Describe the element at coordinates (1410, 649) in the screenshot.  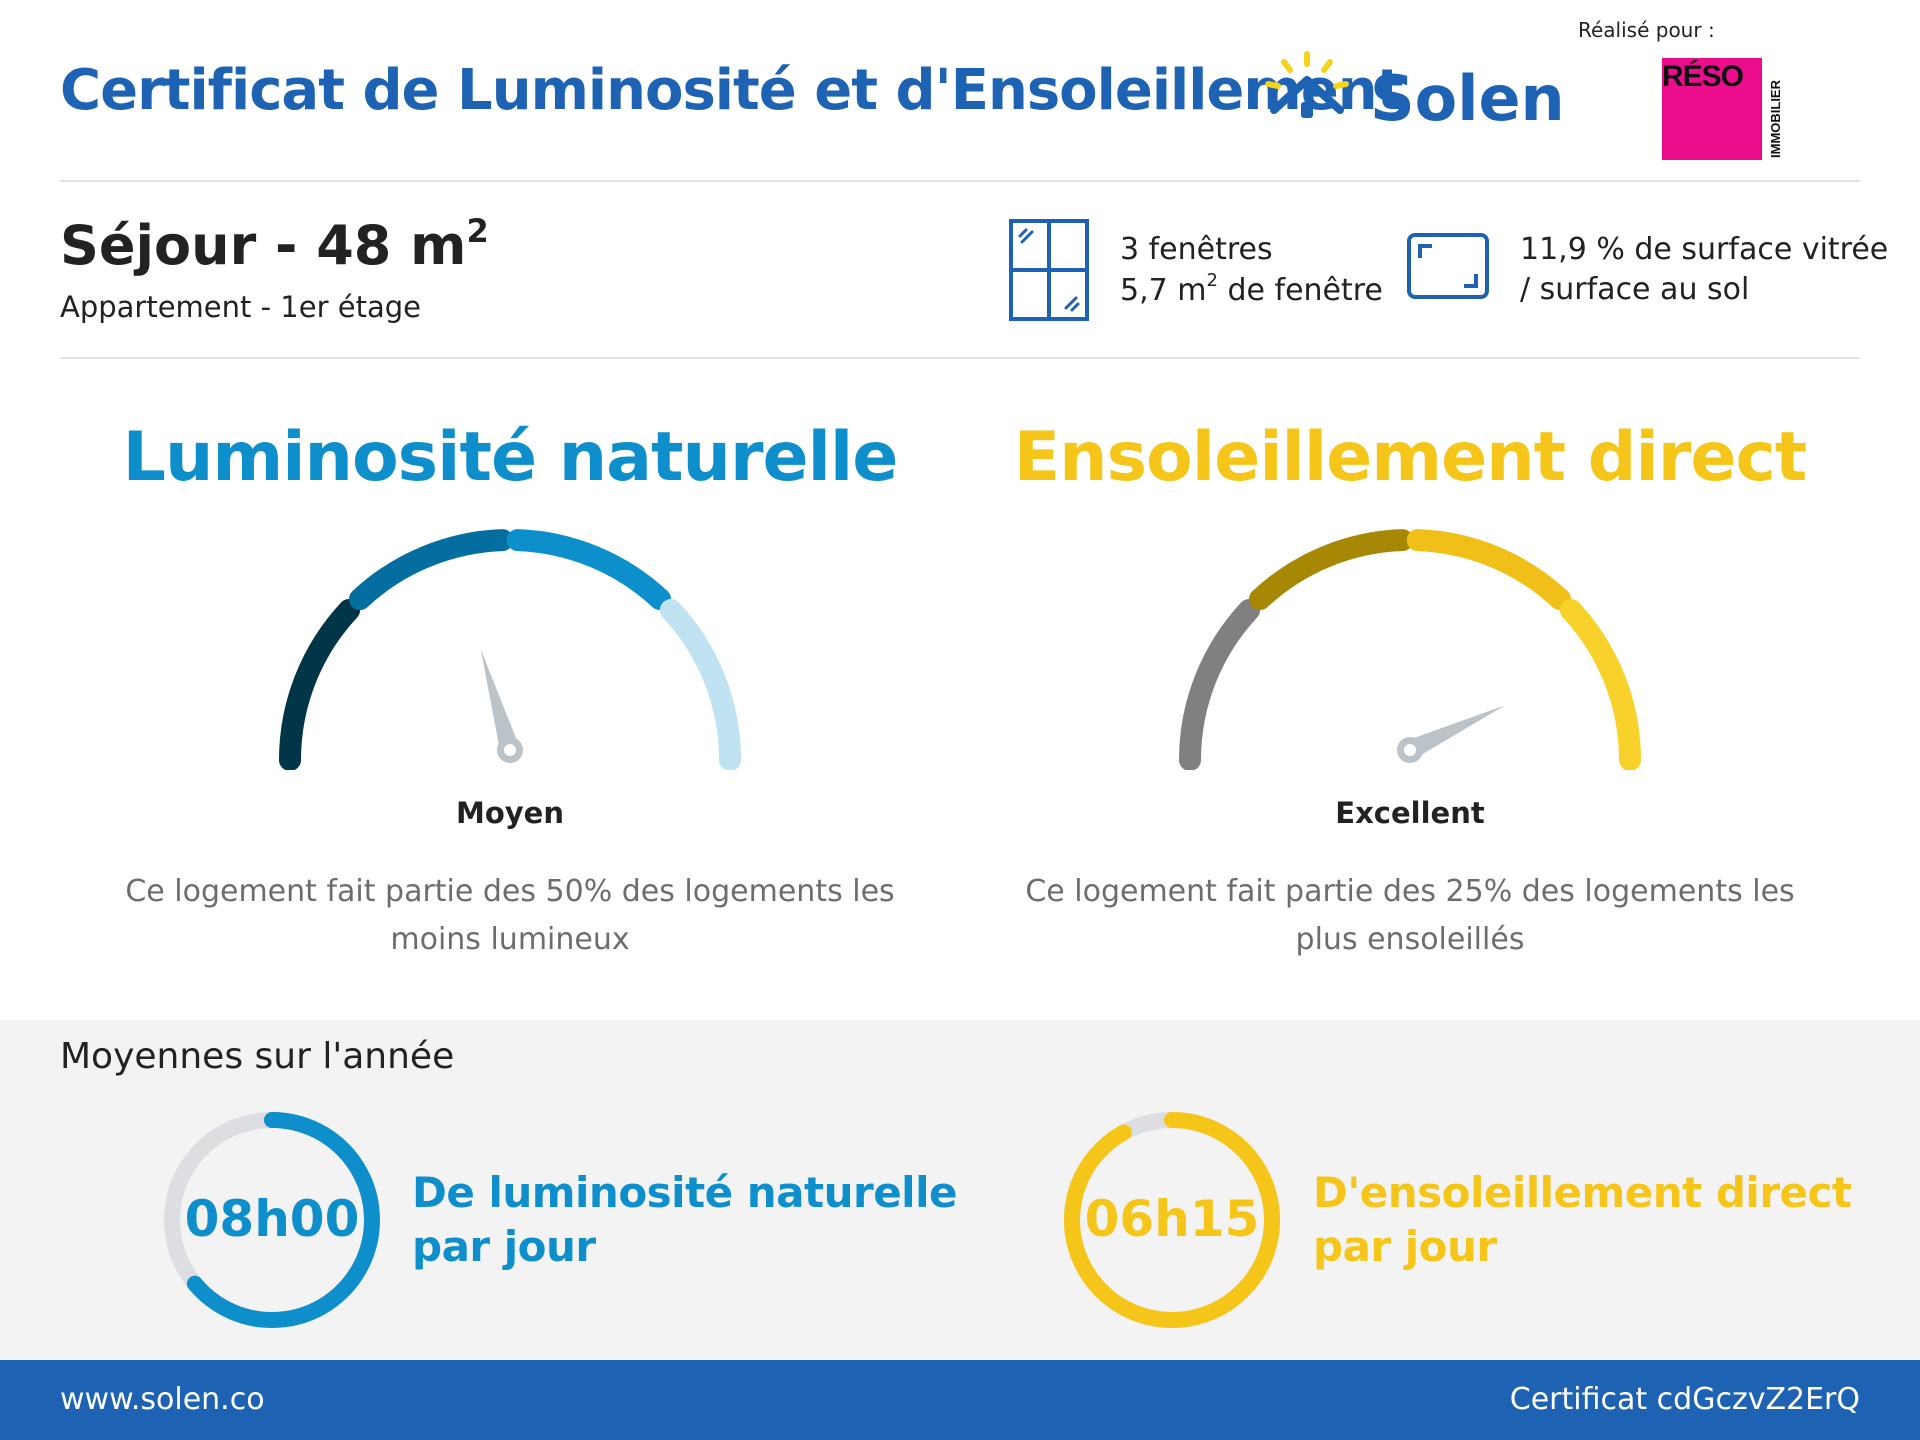
I see `sunshine-gauge` at that location.